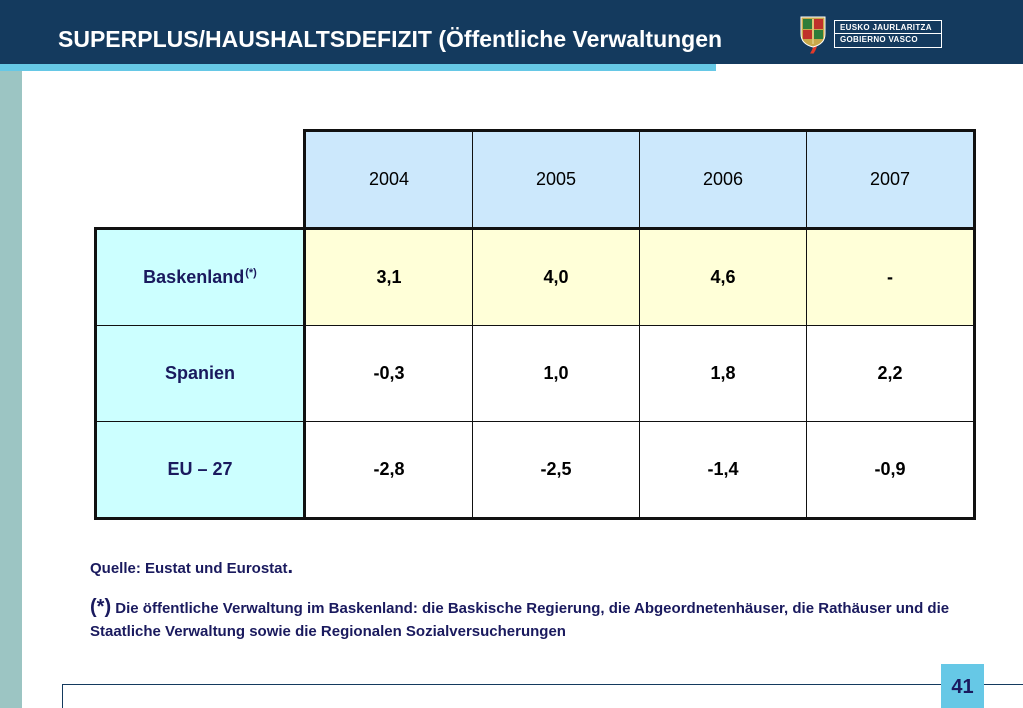 The image size is (1023, 708). I want to click on table-cell: 2,2, so click(891, 373).